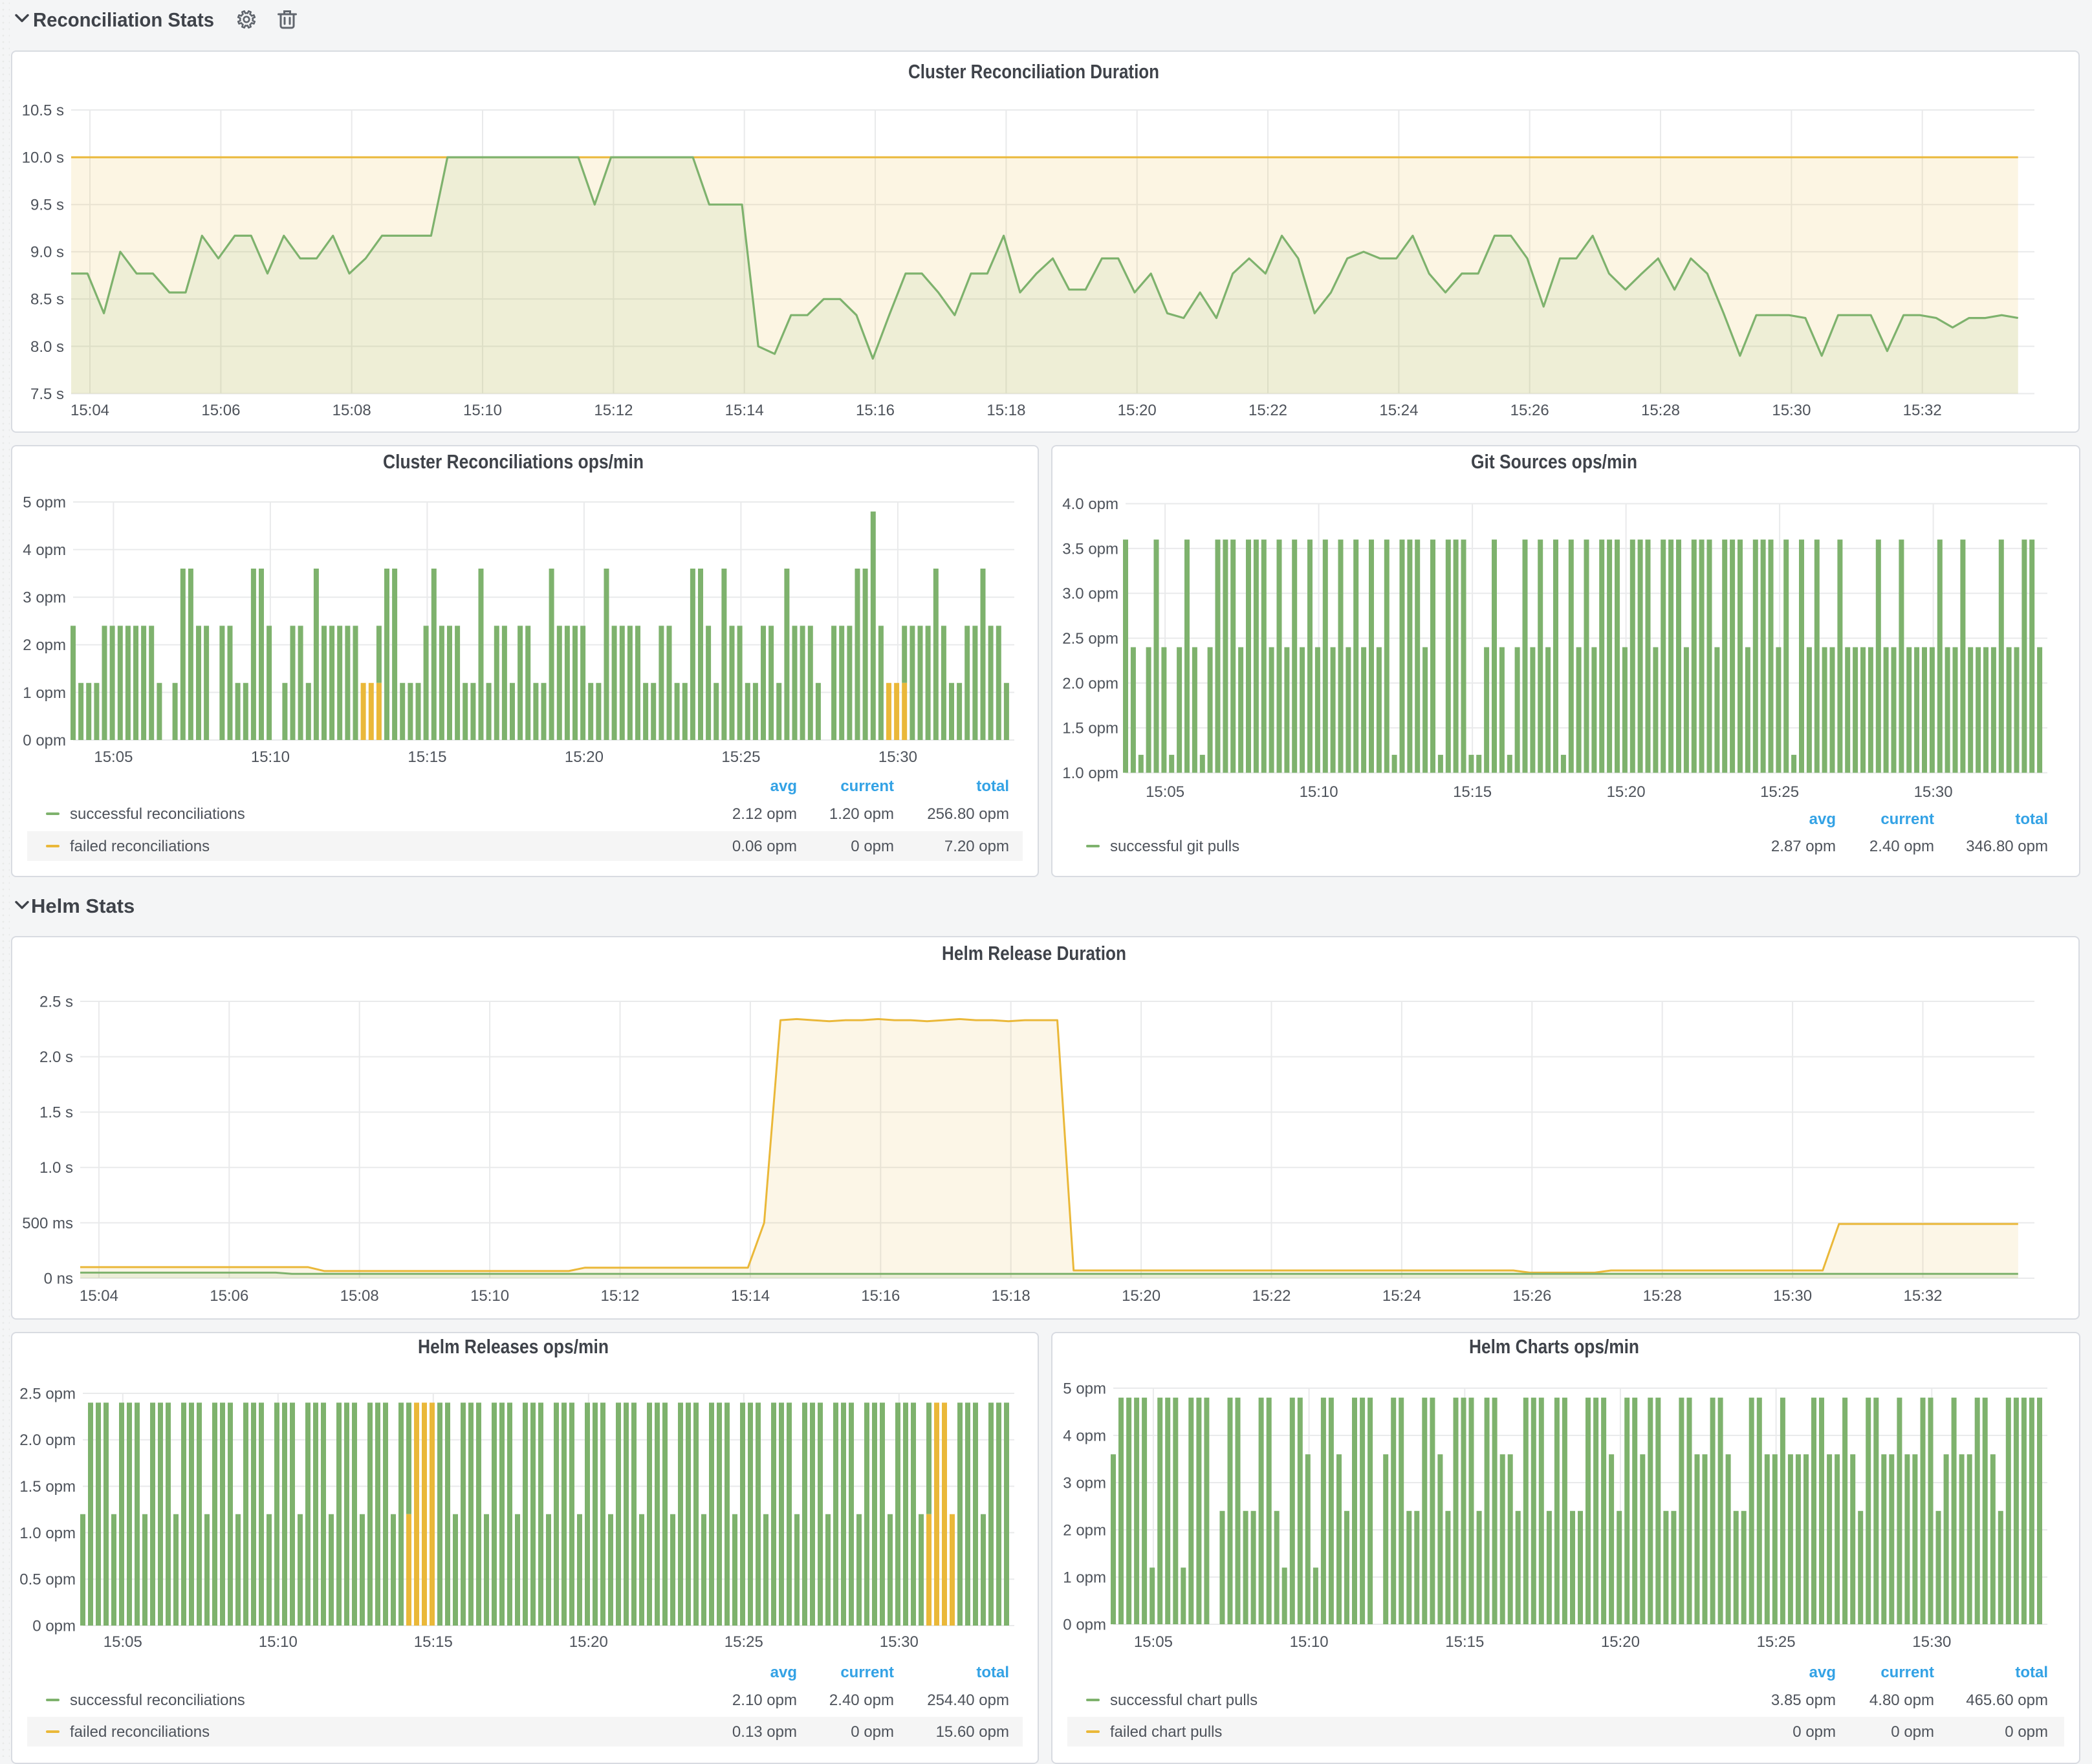 The height and width of the screenshot is (1764, 2092). What do you see at coordinates (764, 1732) in the screenshot?
I see `svg-text: 0.13 opm` at bounding box center [764, 1732].